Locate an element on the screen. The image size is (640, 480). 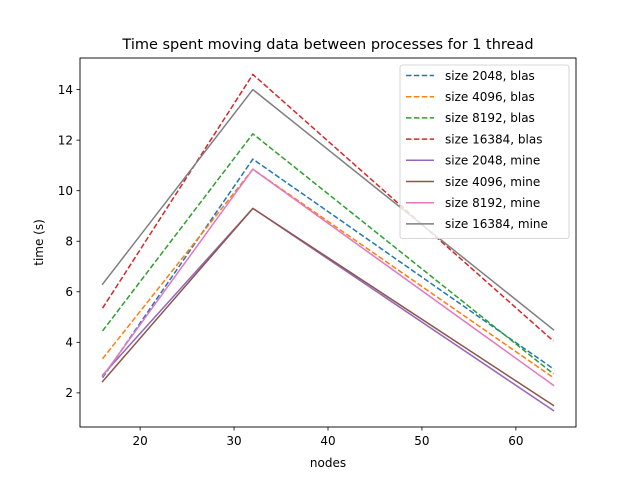
x-tick-label: 30 is located at coordinates (233, 441).